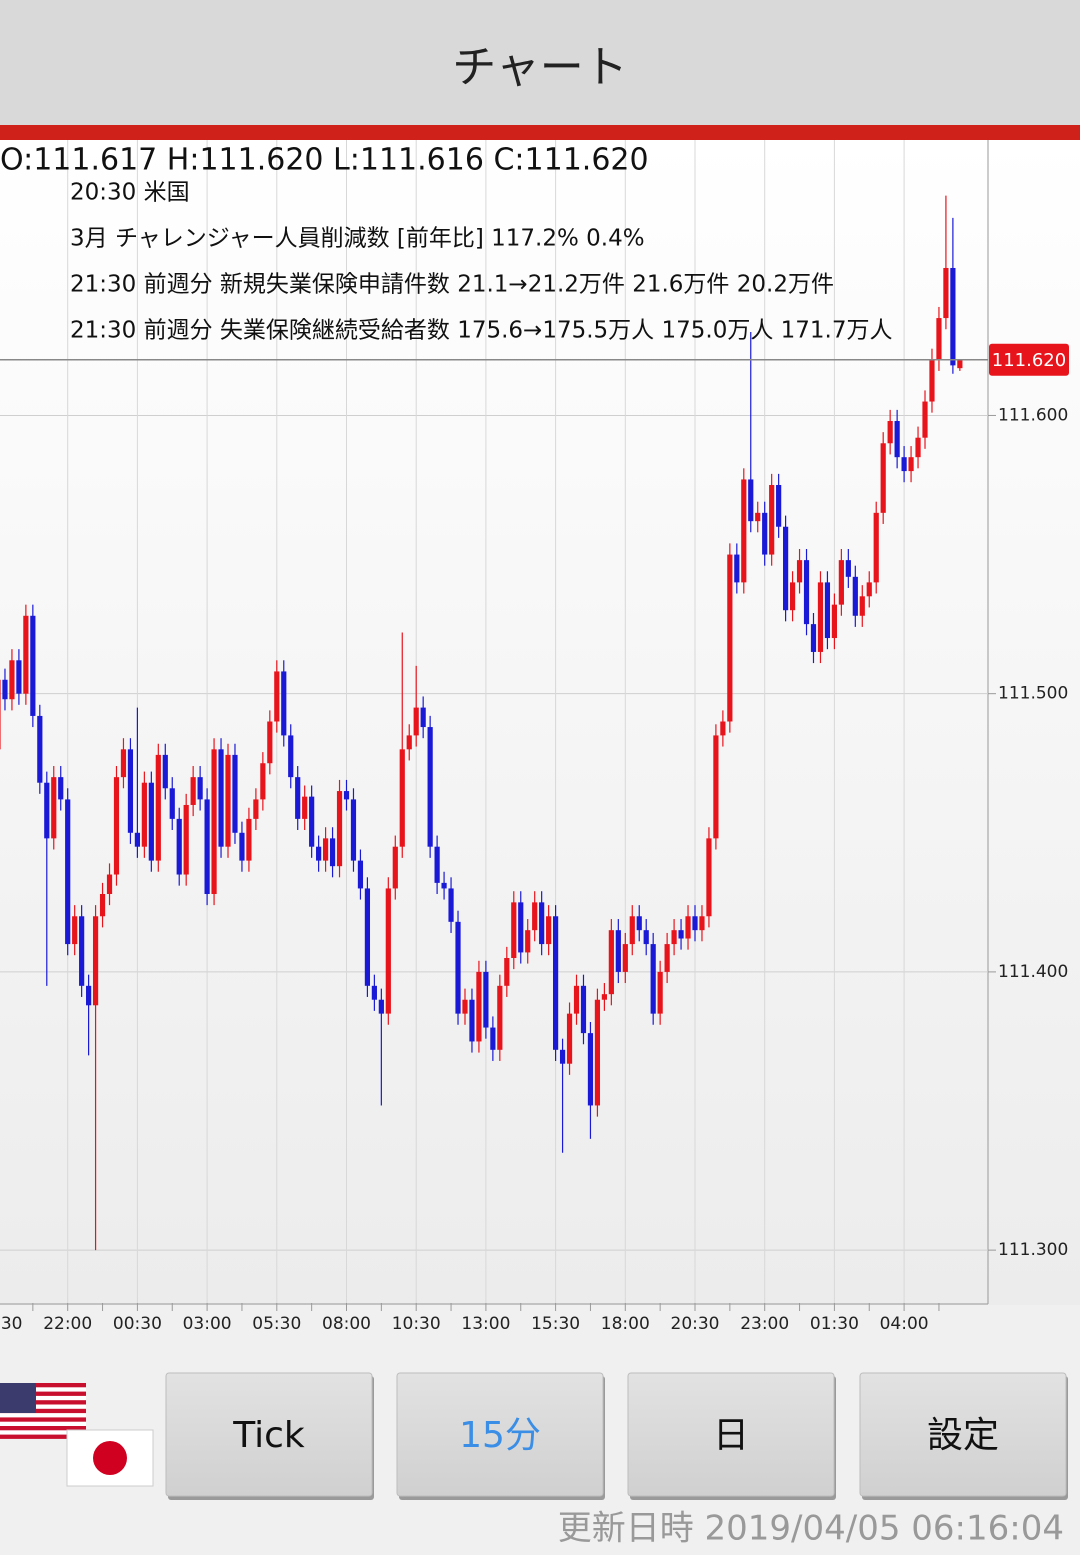  What do you see at coordinates (540, 62) in the screenshot?
I see `title-bar` at bounding box center [540, 62].